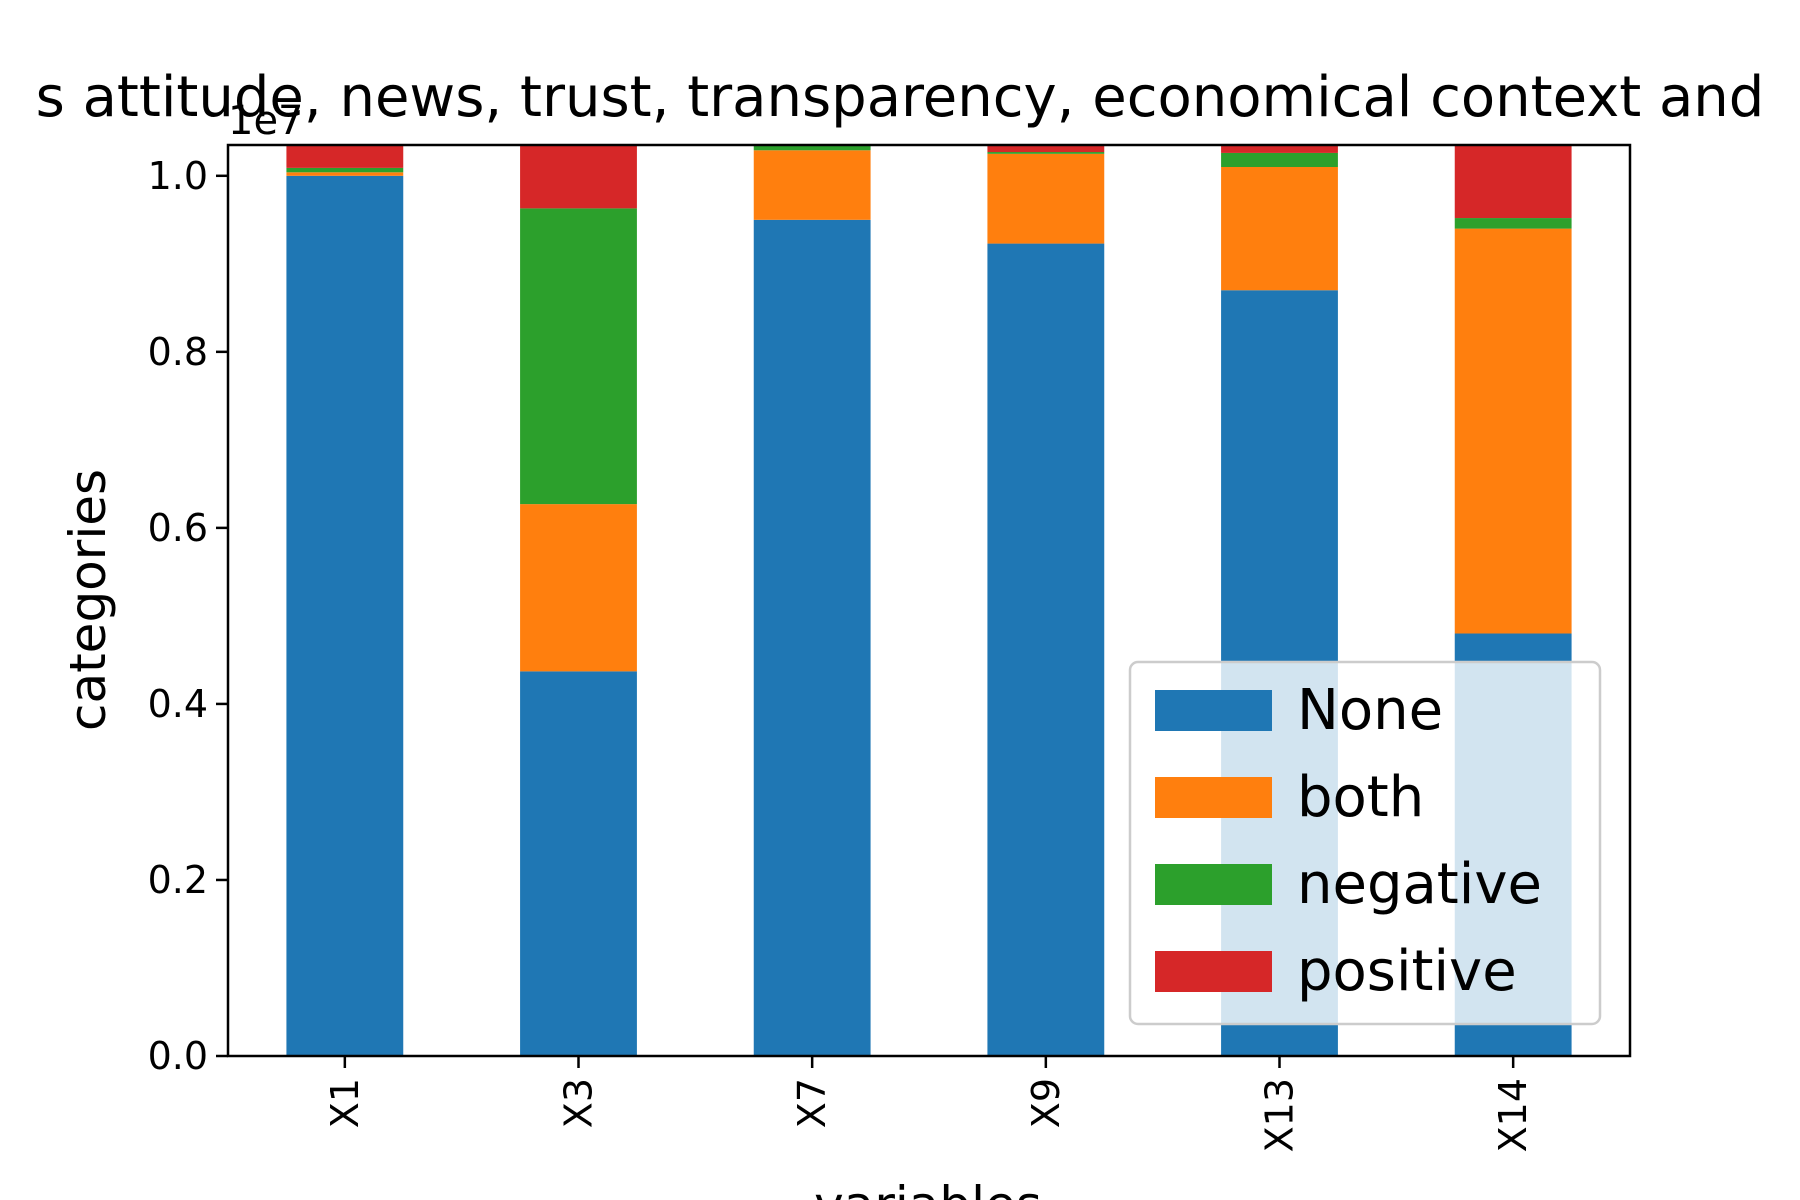 Image resolution: width=1800 pixels, height=1200 pixels. Describe the element at coordinates (1046, 198) in the screenshot. I see `bar-x9-both` at that location.